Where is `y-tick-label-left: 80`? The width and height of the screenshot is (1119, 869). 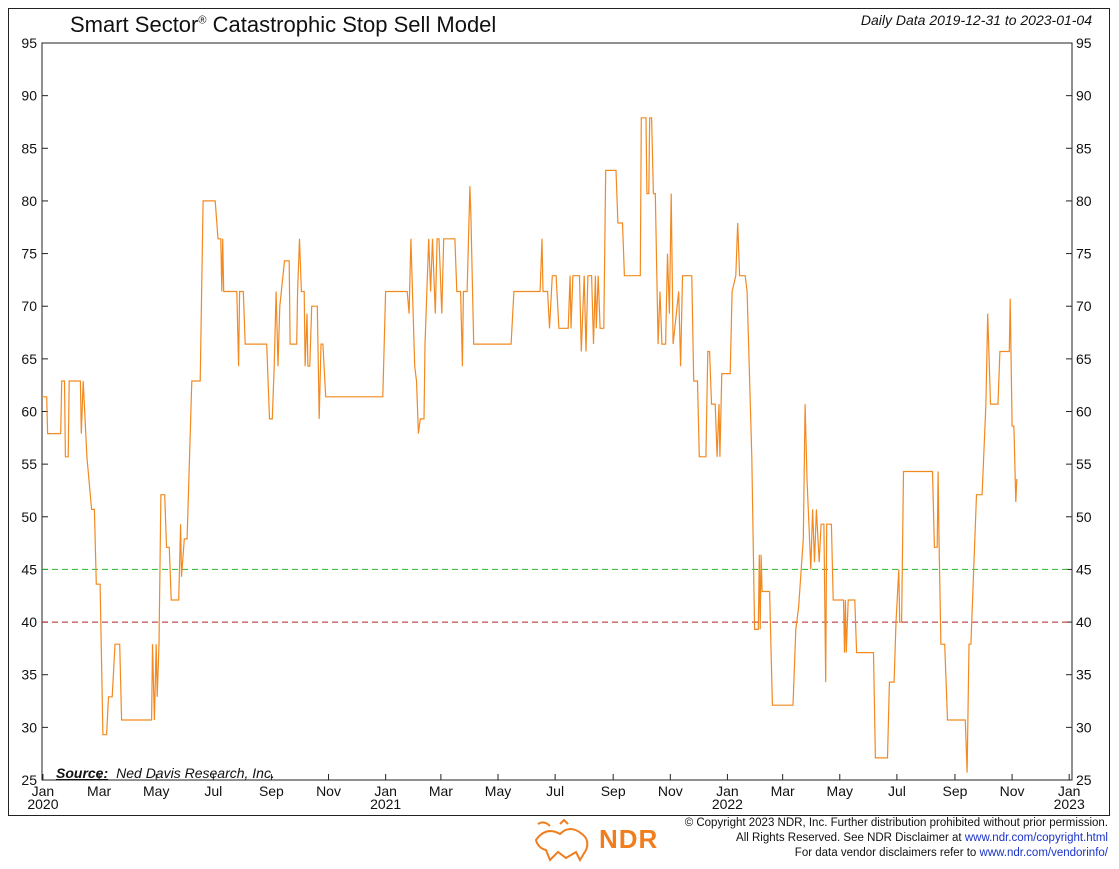
y-tick-label-left: 80 is located at coordinates (29, 201).